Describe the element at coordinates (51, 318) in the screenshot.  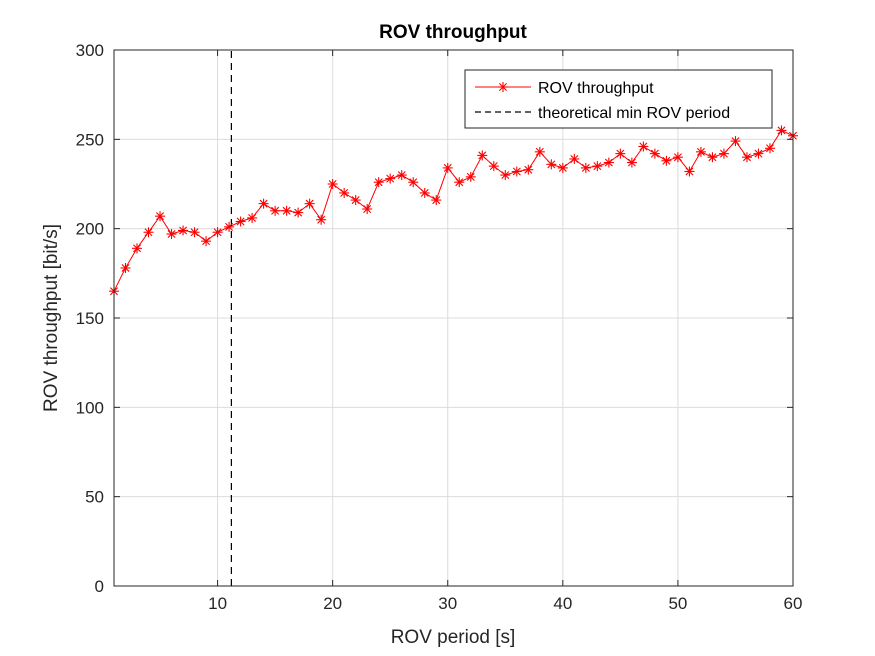
I see `y-axis-title: ROV throughput [bit/s]` at that location.